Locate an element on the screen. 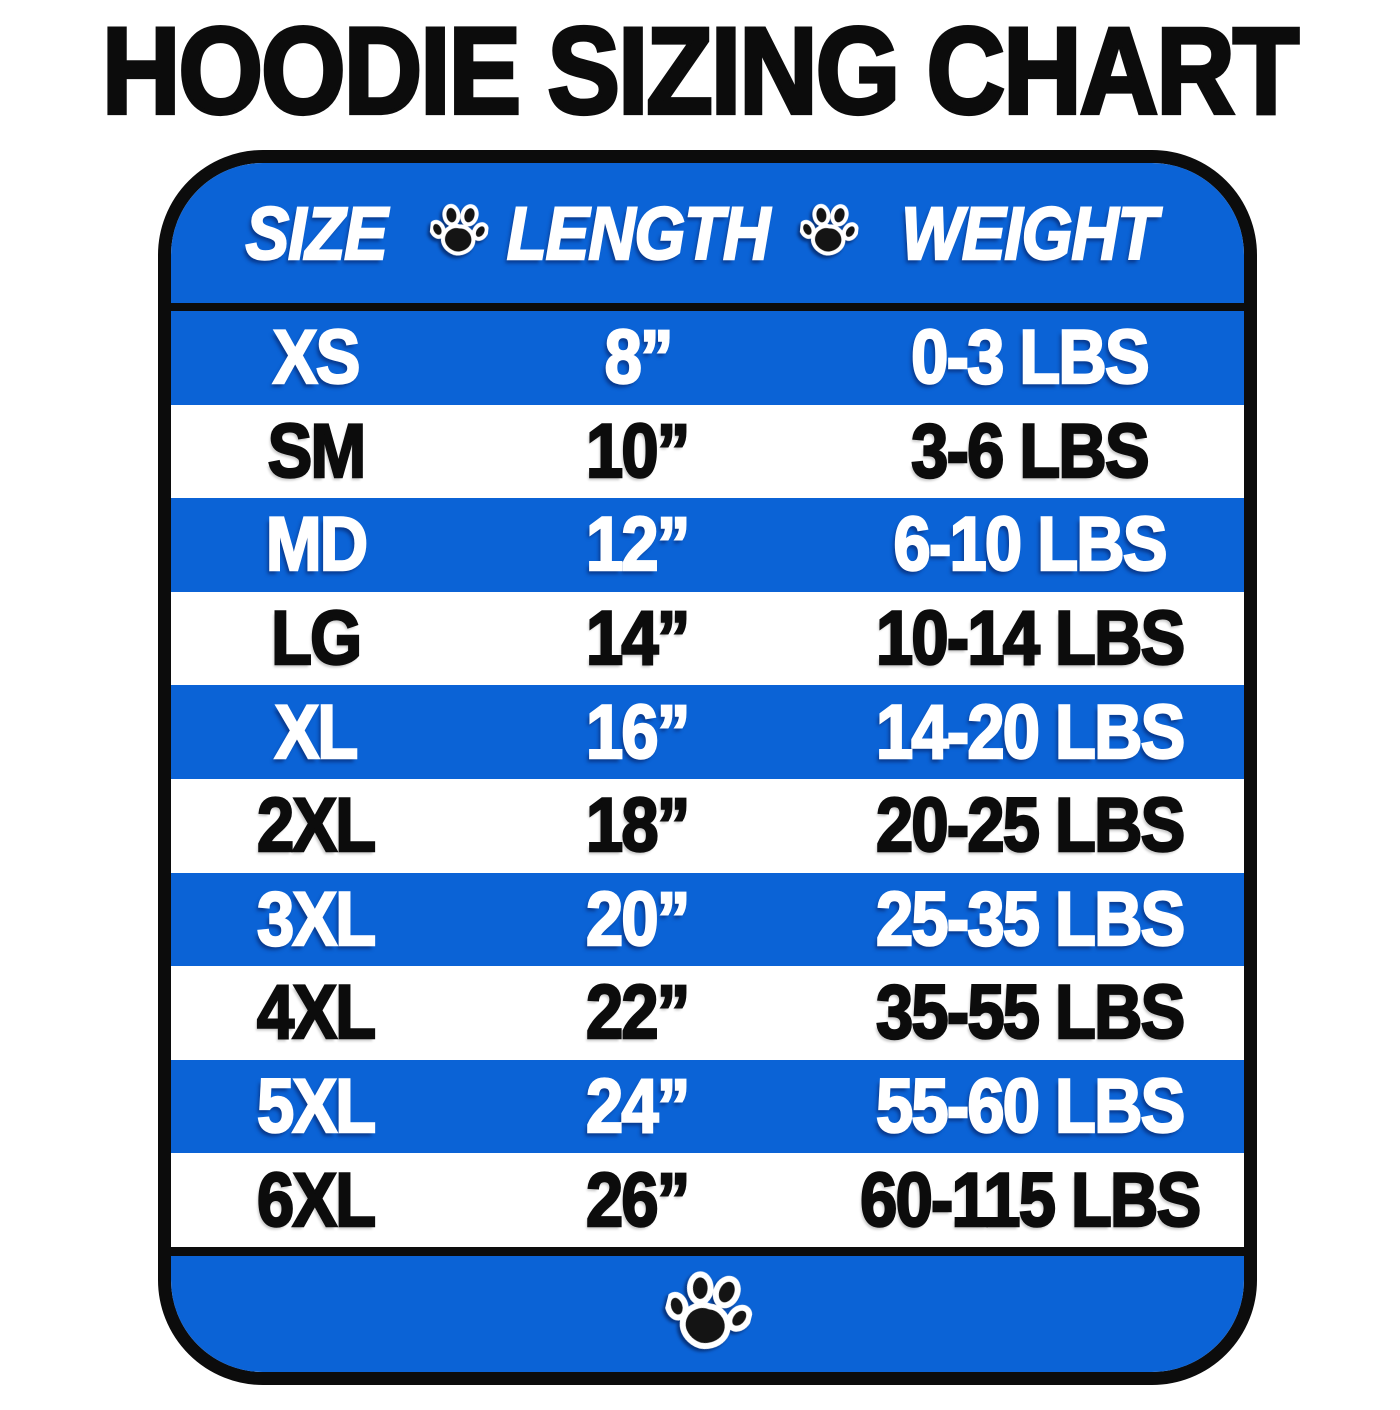  table-row-3xl: 3XL 20” 25-35 LBS is located at coordinates (707, 919).